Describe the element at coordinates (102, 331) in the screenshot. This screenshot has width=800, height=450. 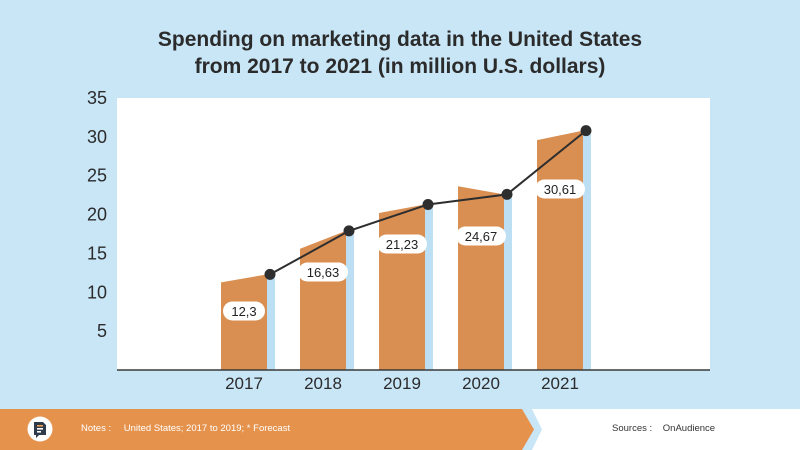
I see `y-tick-label: 5` at that location.